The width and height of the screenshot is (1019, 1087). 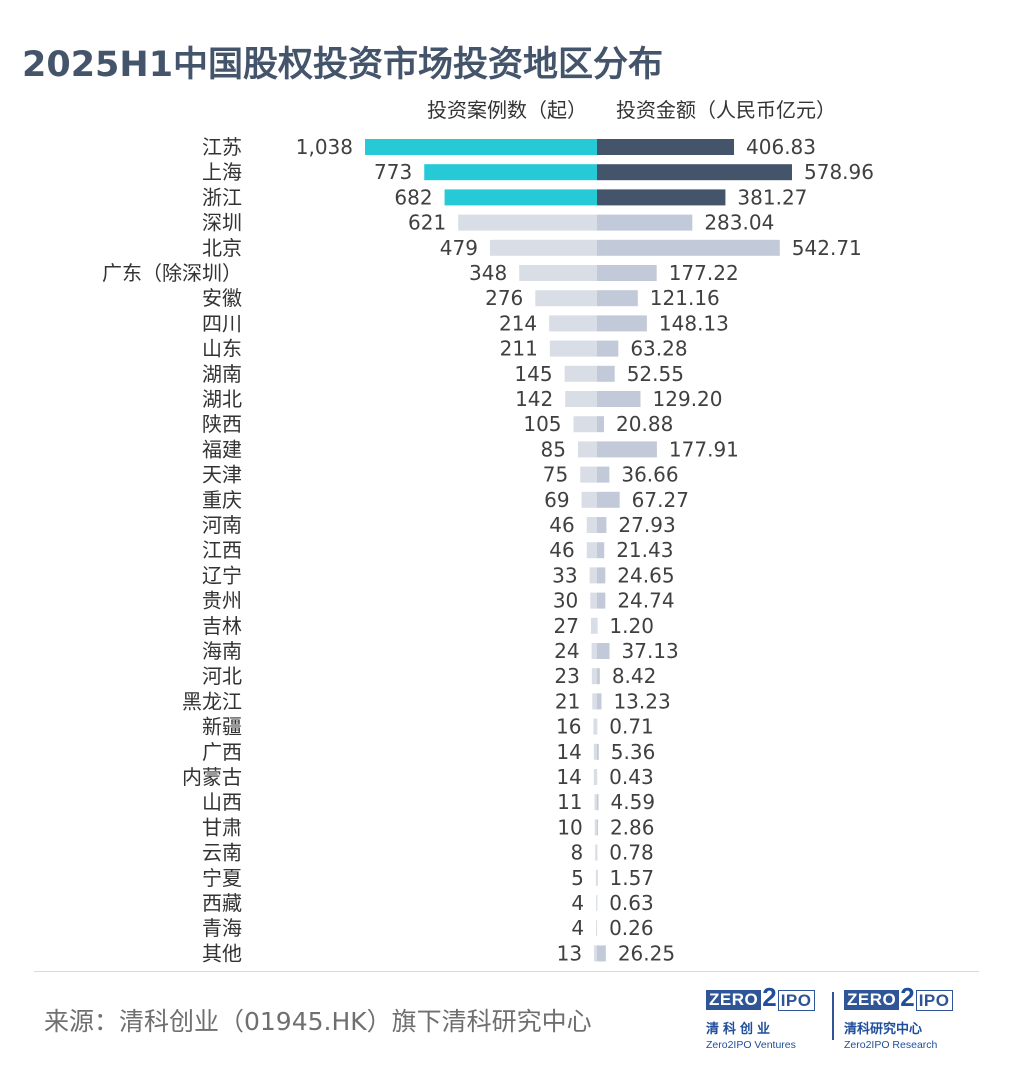 What do you see at coordinates (740, 1029) in the screenshot?
I see `logo-chinese-name: 清科创业` at bounding box center [740, 1029].